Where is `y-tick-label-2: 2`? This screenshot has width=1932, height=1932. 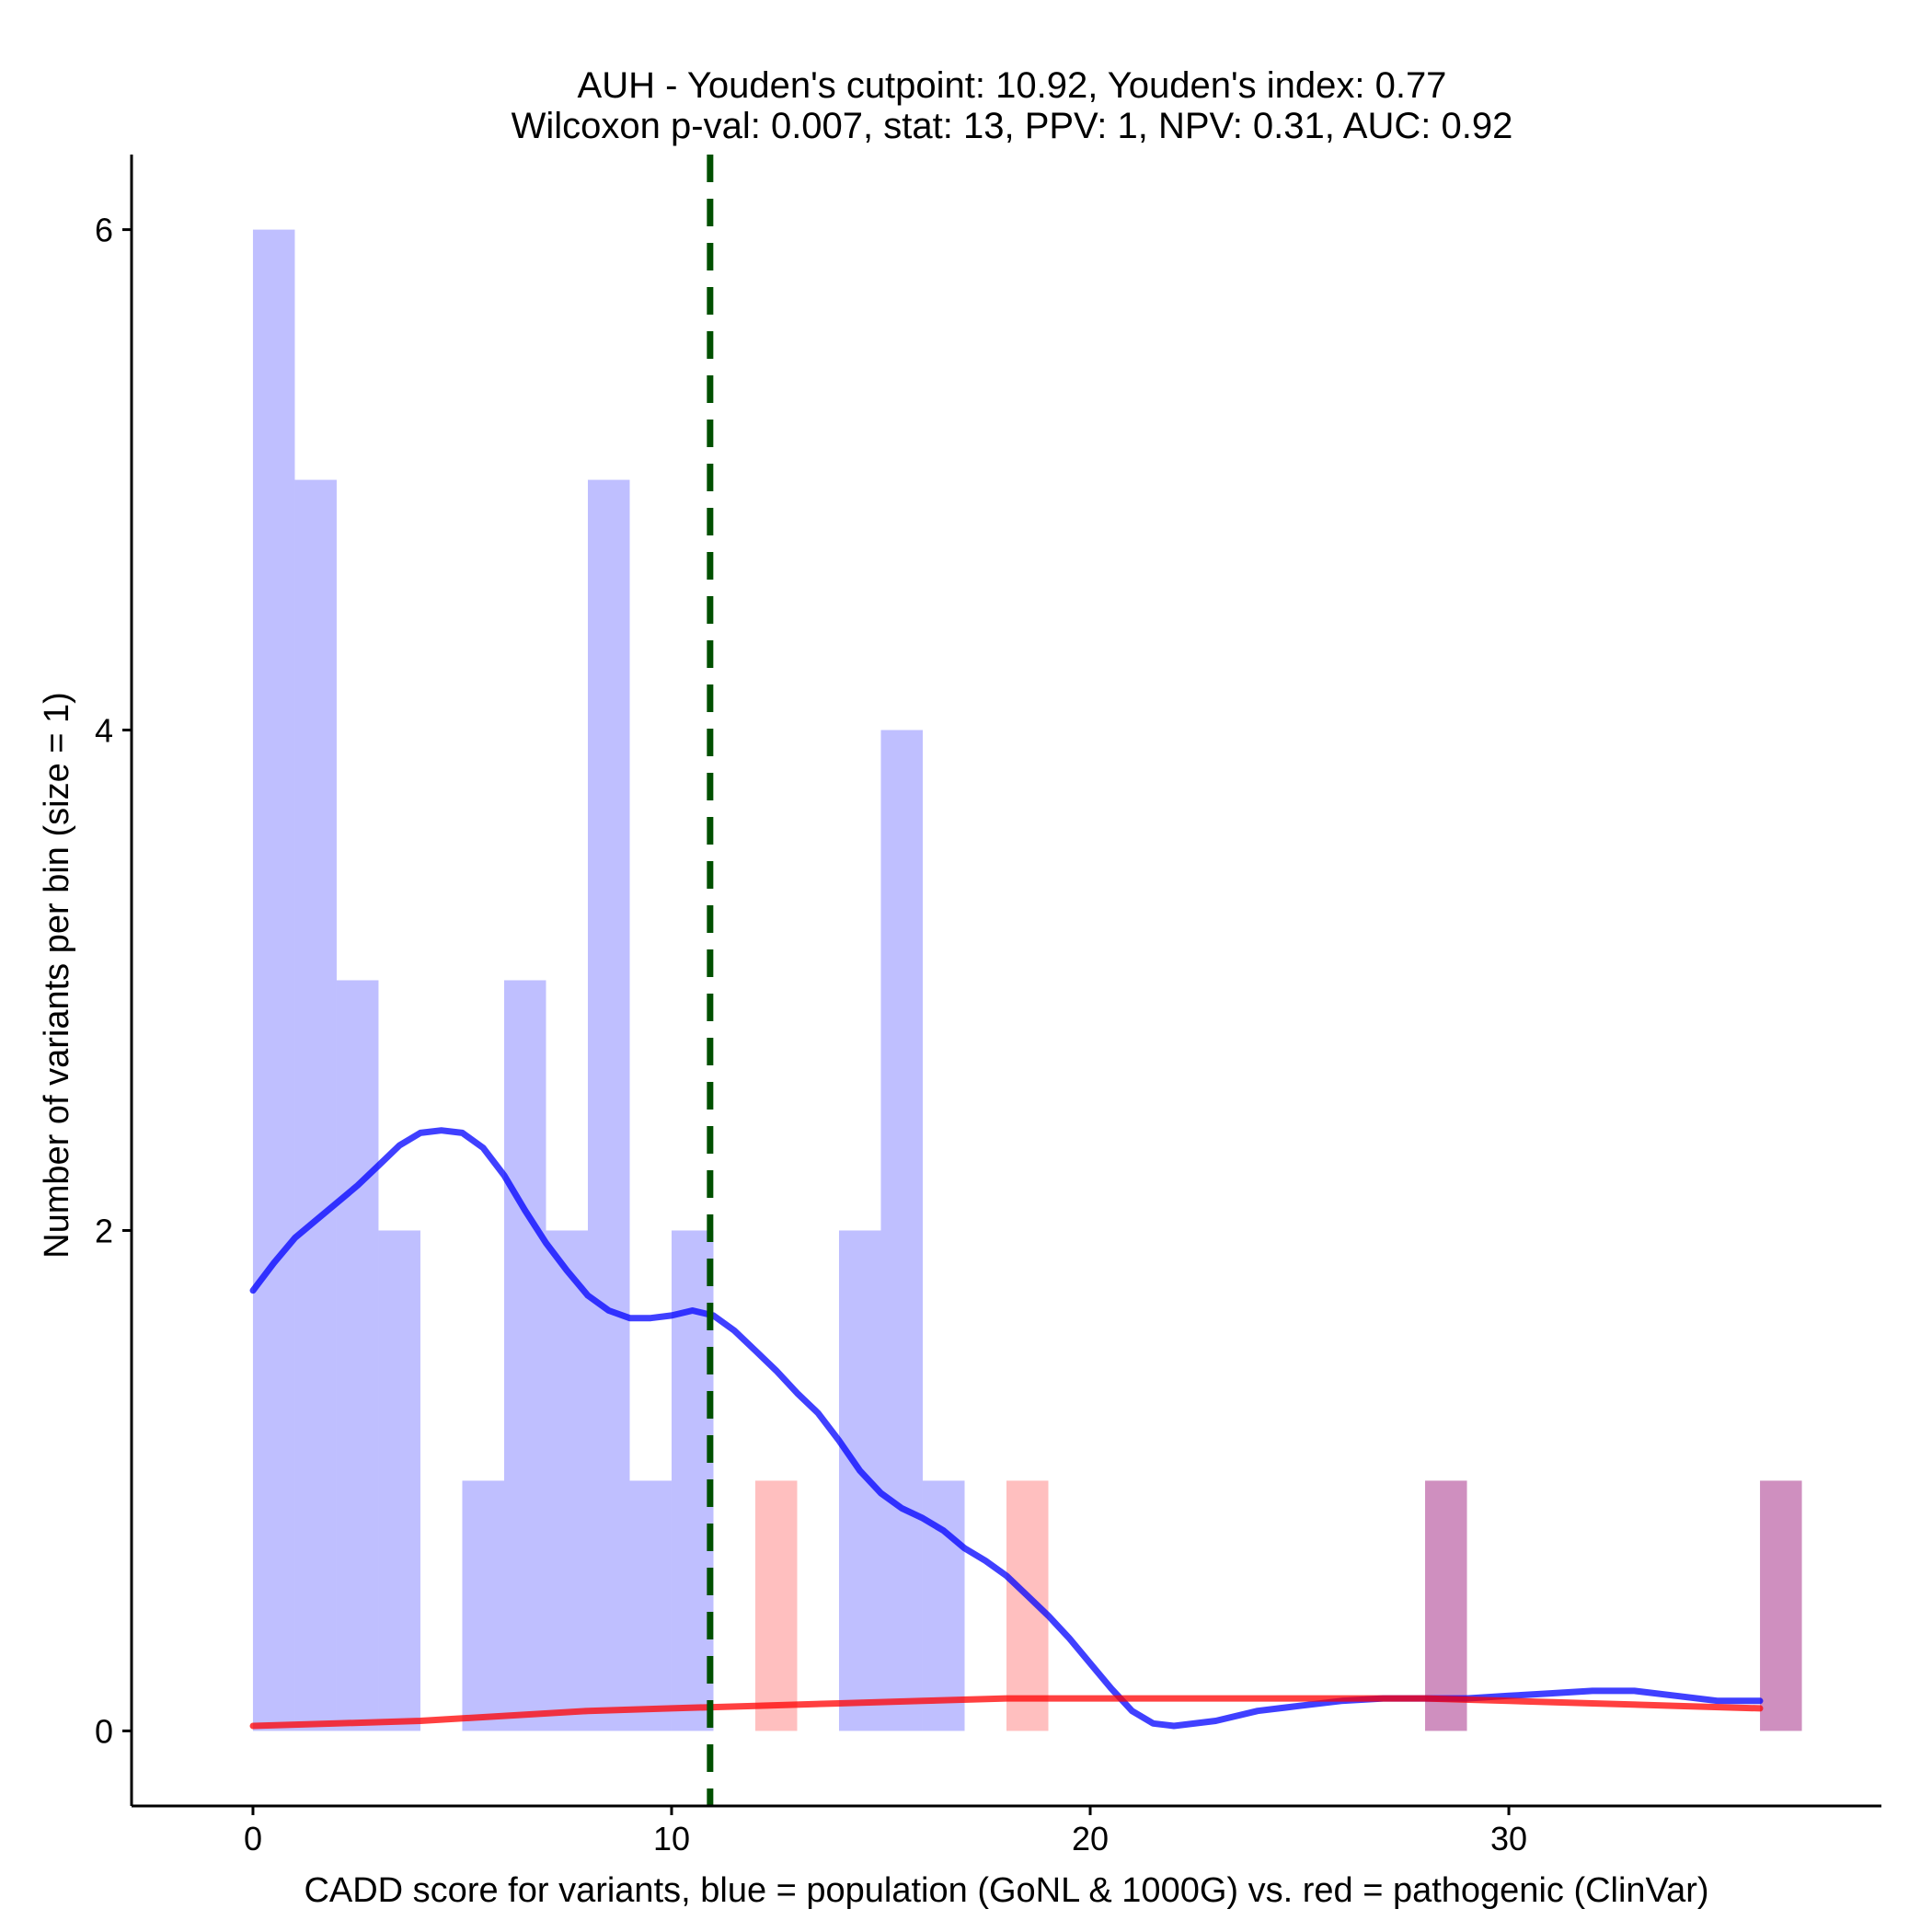 y-tick-label-2: 2 is located at coordinates (104, 1230).